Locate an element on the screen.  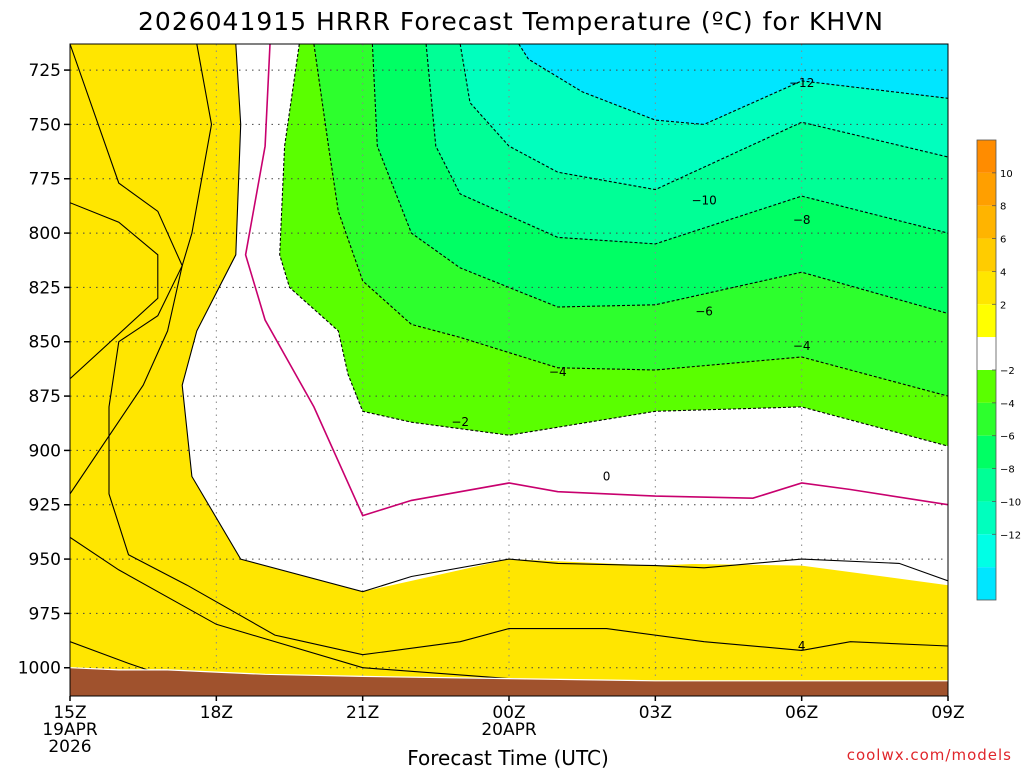
y-tick-label-900: 900 is located at coordinates (45, 451).